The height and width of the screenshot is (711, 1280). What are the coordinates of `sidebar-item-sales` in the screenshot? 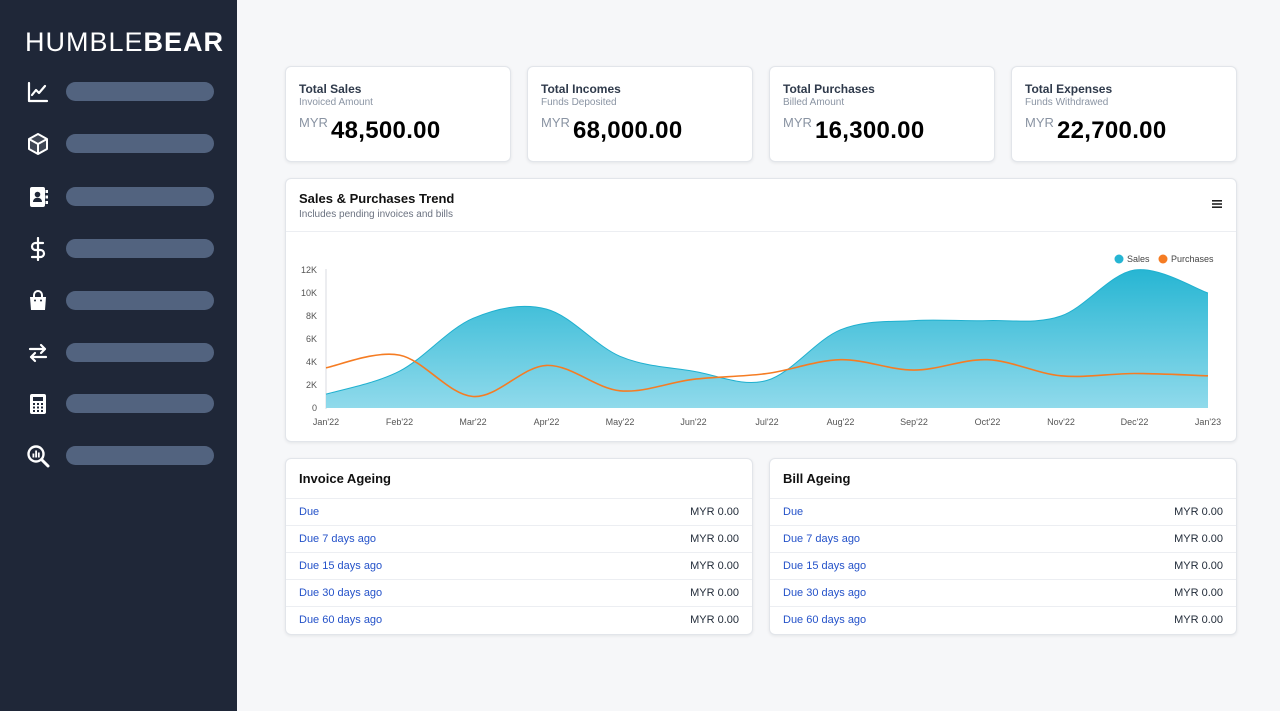 It's located at (118, 248).